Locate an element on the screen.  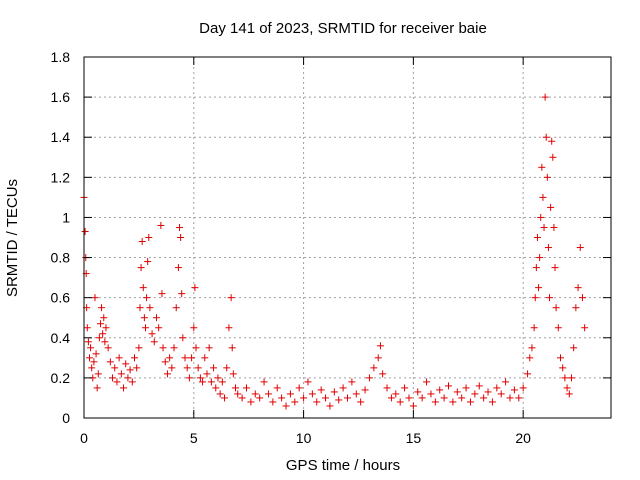
y-tick-label: 1.4 is located at coordinates (61, 137).